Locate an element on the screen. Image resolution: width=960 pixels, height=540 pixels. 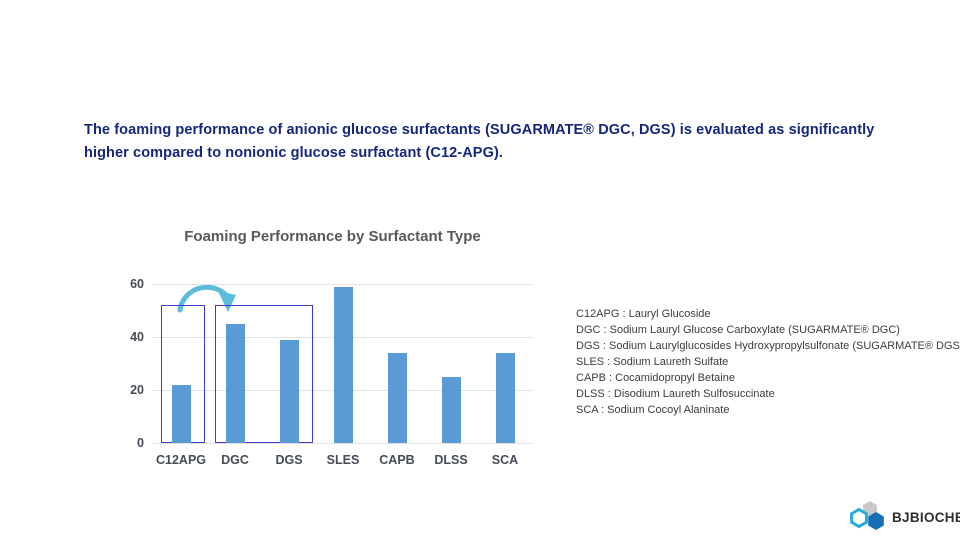
legend-item-c12apg: C12APG : Lauryl Glucoside is located at coordinates (643, 314).